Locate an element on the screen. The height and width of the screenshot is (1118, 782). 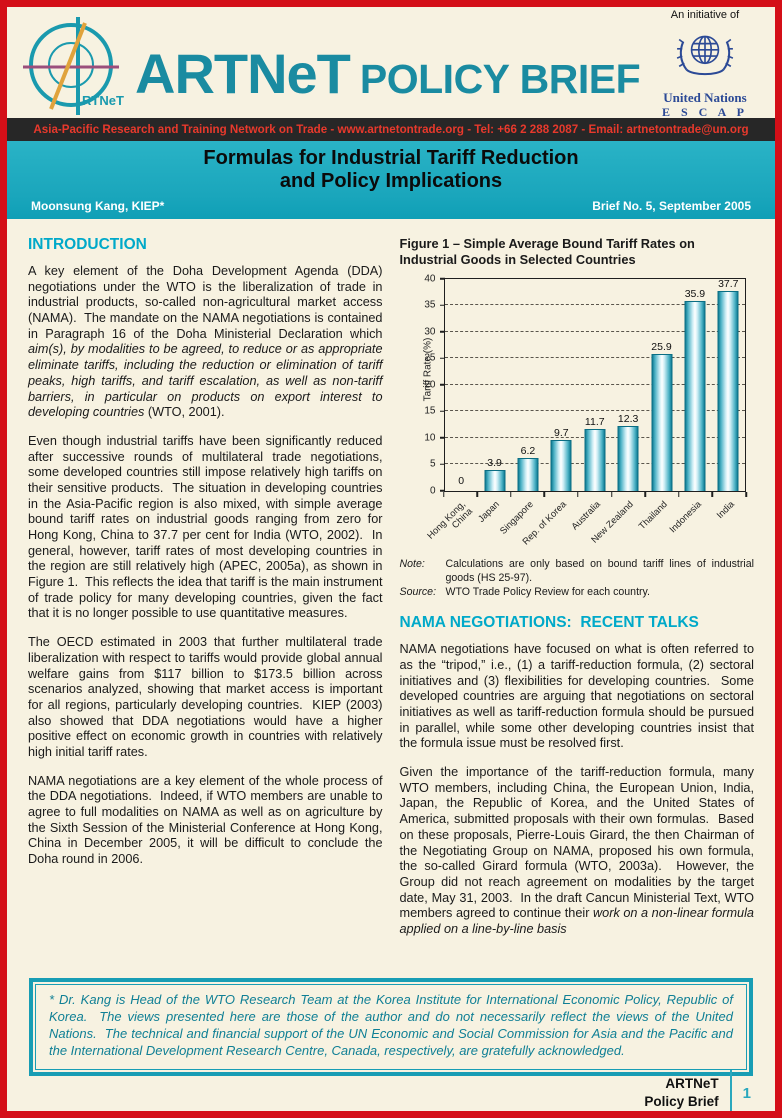
y-tick-label: 15 is located at coordinates (430, 411).